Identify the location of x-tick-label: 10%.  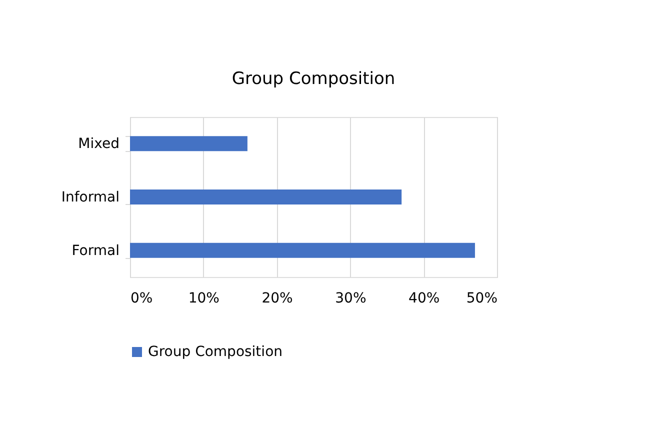
(204, 298).